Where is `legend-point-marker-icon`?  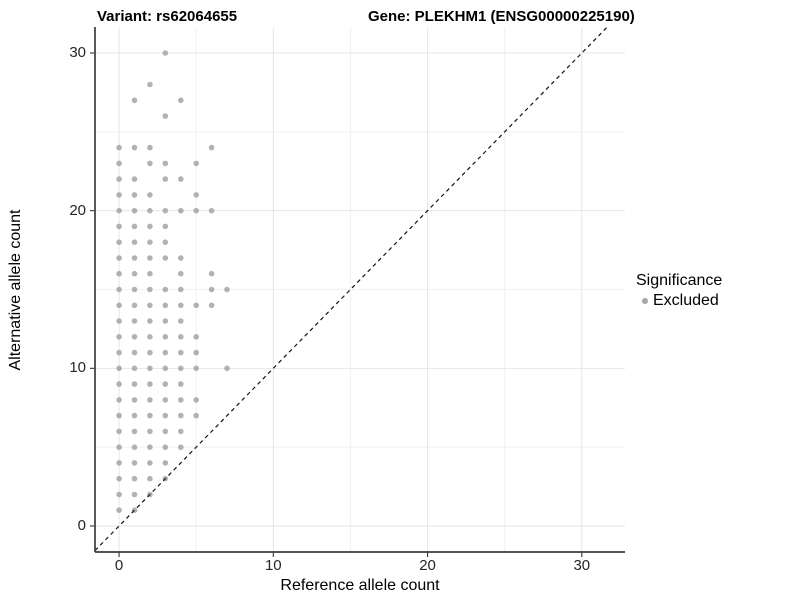
legend-point-marker-icon is located at coordinates (645, 301).